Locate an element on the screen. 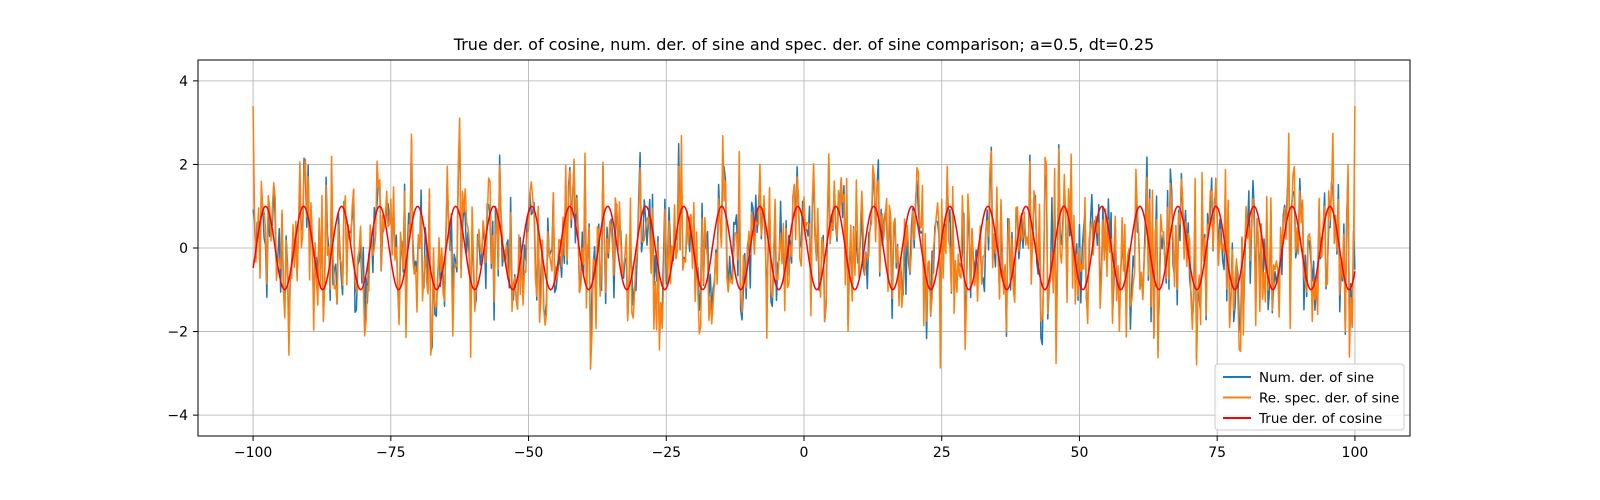  x-tick-label: −50 is located at coordinates (529, 453).